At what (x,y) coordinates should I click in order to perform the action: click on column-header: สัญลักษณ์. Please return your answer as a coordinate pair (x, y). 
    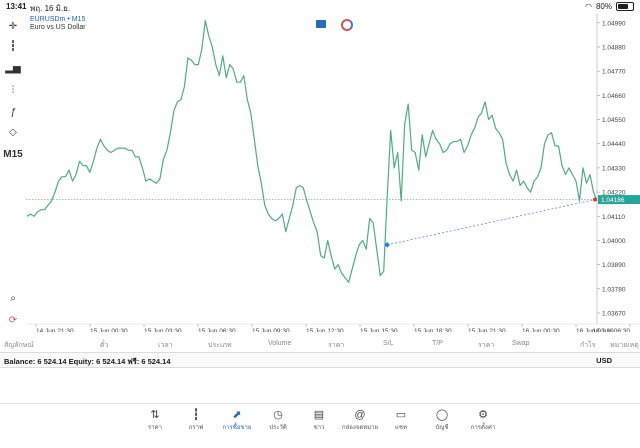
    Looking at the image, I should click on (19, 345).